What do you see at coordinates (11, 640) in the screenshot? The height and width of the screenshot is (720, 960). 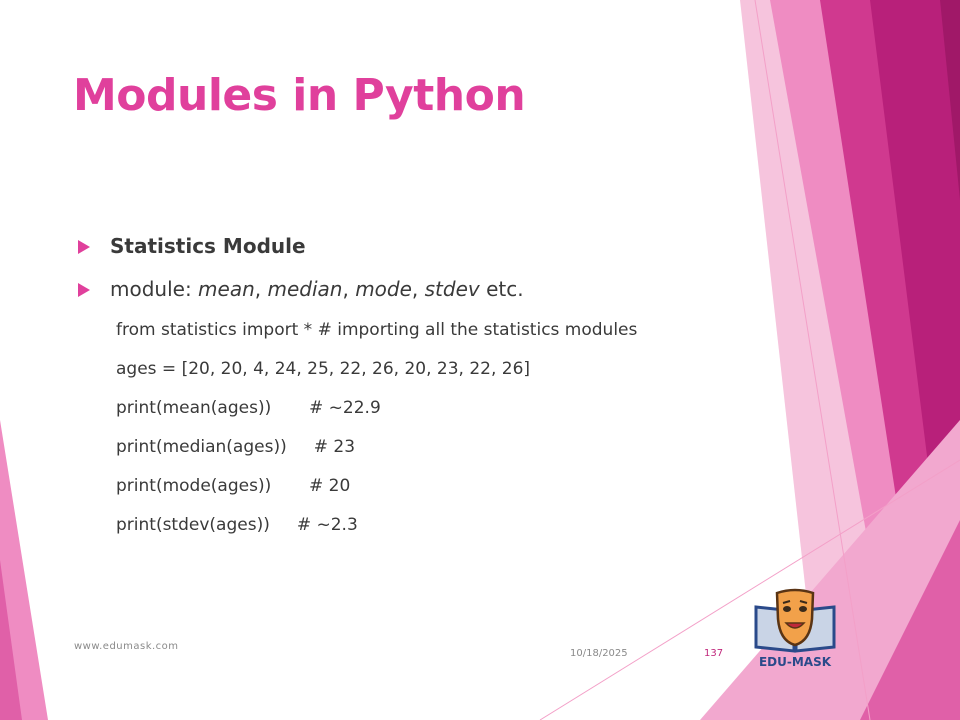 I see `deco-left-magenta` at bounding box center [11, 640].